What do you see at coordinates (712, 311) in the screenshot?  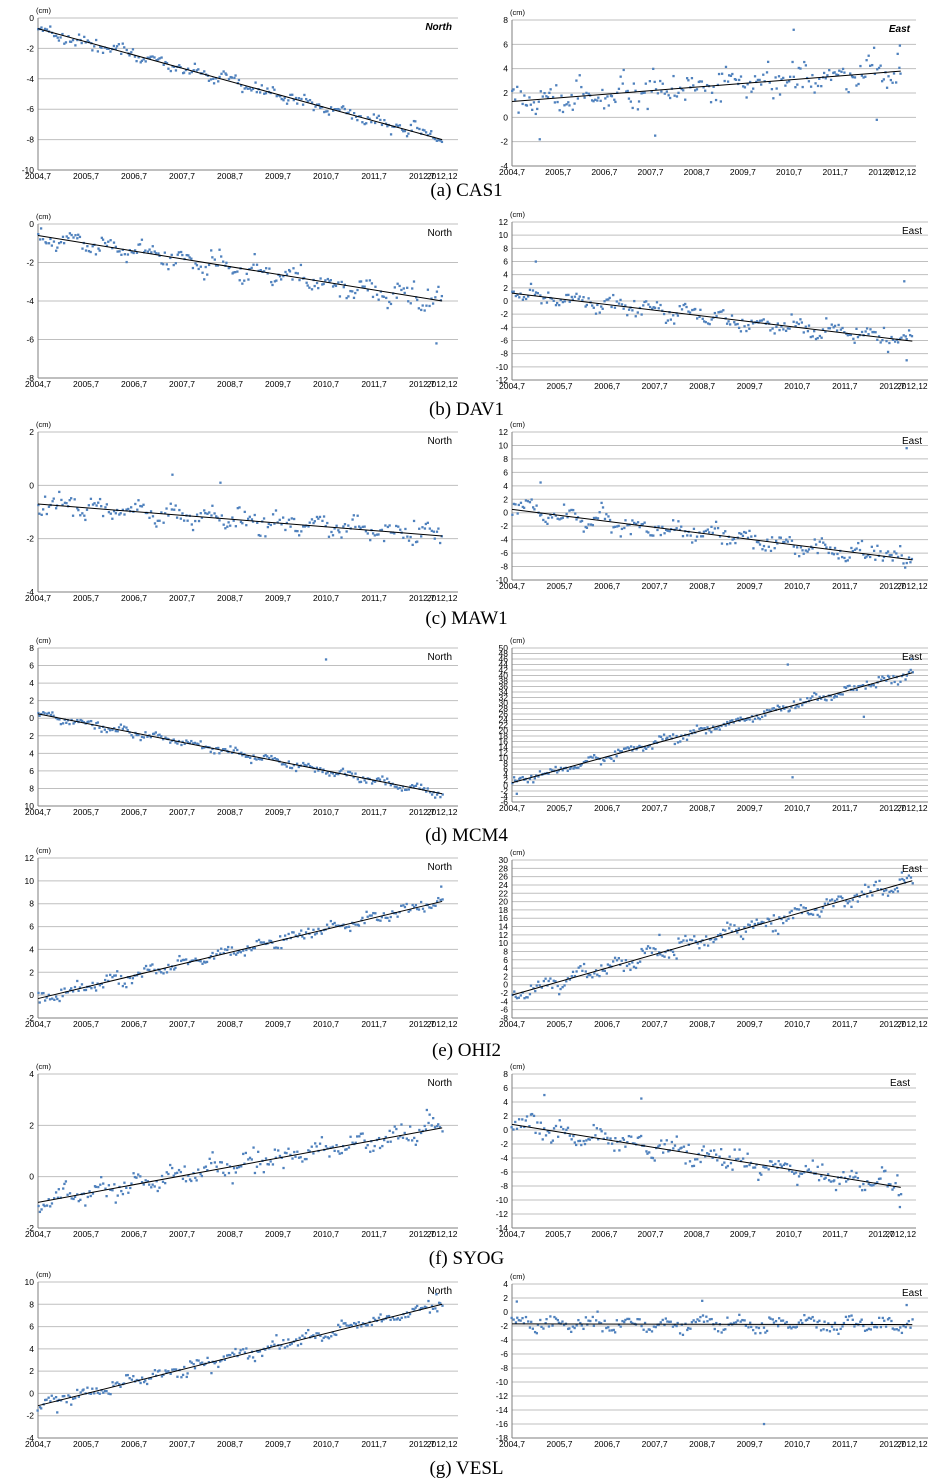 I see `data-points` at bounding box center [712, 311].